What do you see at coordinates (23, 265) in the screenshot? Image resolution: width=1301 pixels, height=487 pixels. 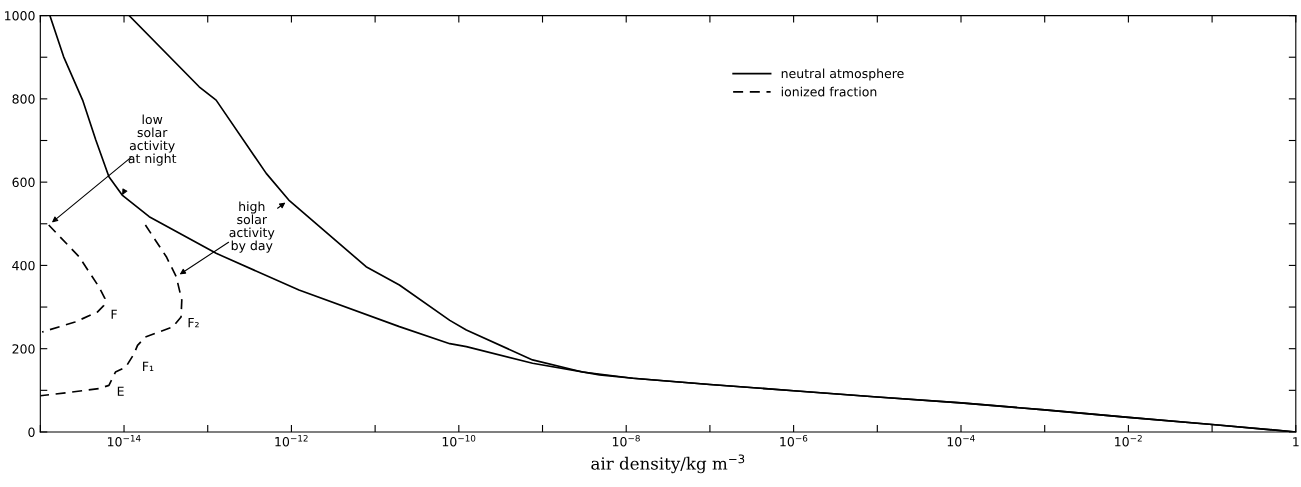 I see `y-tick-label: 400` at bounding box center [23, 265].